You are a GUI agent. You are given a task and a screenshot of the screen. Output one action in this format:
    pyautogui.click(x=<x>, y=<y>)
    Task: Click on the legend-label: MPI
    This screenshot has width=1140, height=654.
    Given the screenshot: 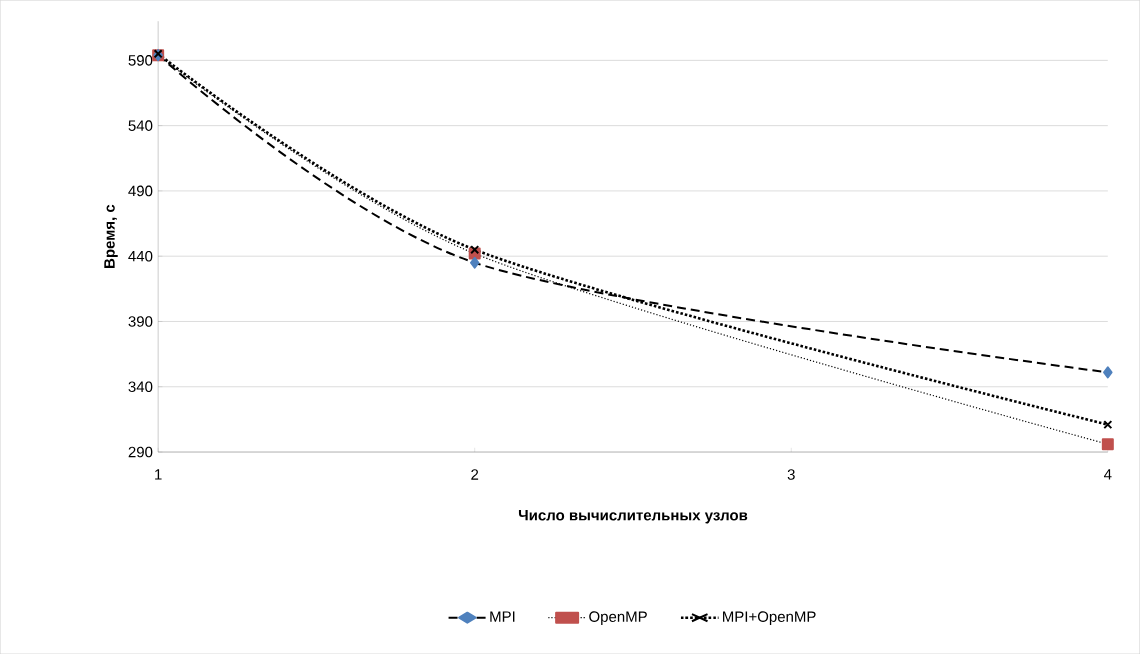 What is the action you would take?
    pyautogui.click(x=502, y=616)
    